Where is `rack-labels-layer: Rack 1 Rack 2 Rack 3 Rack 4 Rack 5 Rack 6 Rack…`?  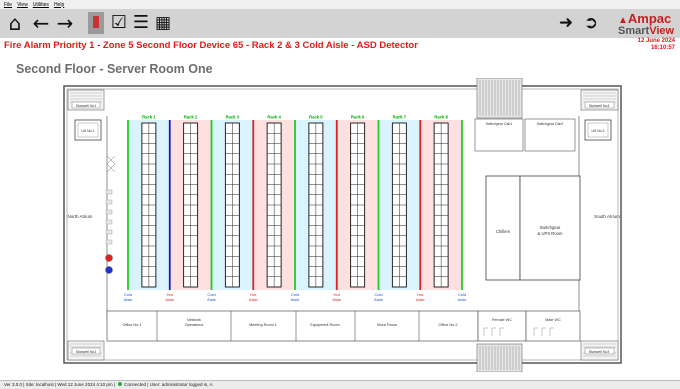 rack-labels-layer: Rack 1 Rack 2 Rack 3 Rack 4 Rack 5 Rack 6 Rack… is located at coordinates (295, 117).